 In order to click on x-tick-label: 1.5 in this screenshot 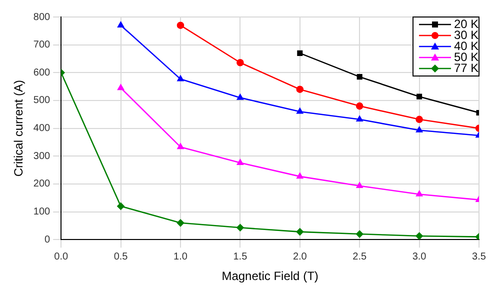, I will do `click(240, 256)`.